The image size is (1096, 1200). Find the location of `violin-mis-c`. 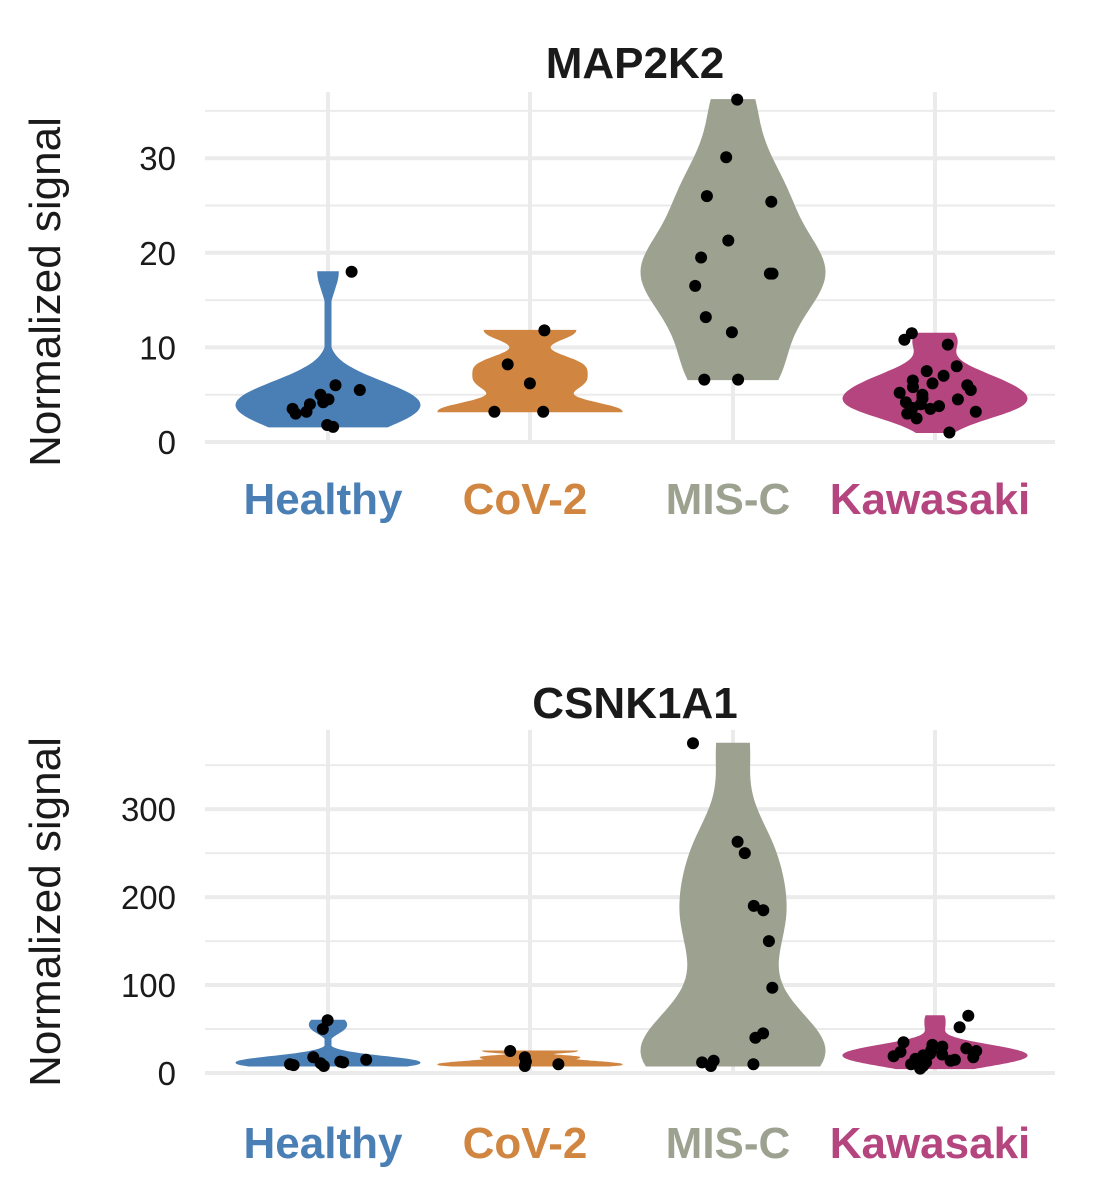

violin-mis-c is located at coordinates (733, 904).